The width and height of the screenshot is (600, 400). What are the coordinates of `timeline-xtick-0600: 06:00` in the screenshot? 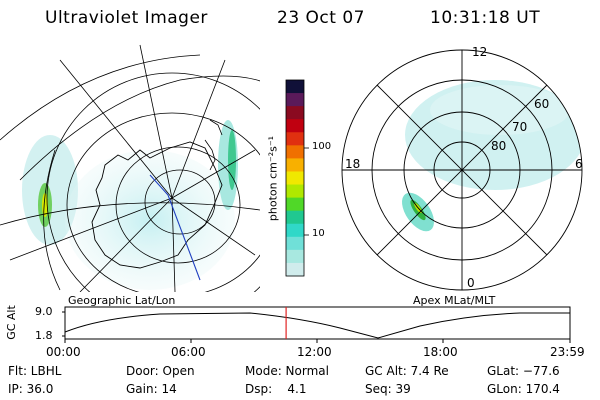 It's located at (188, 352).